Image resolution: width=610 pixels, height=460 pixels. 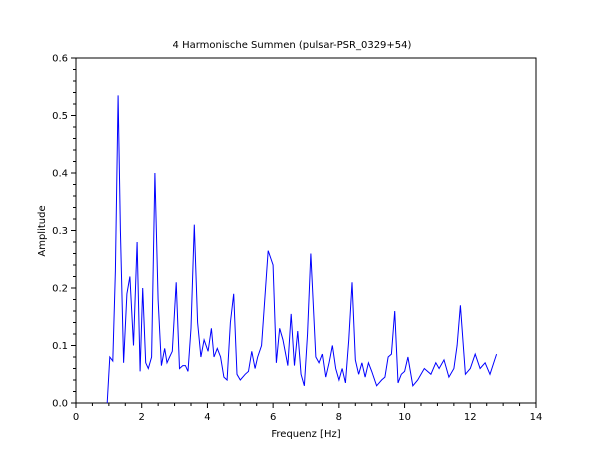 What do you see at coordinates (142, 417) in the screenshot?
I see `x-tick-label: 2` at bounding box center [142, 417].